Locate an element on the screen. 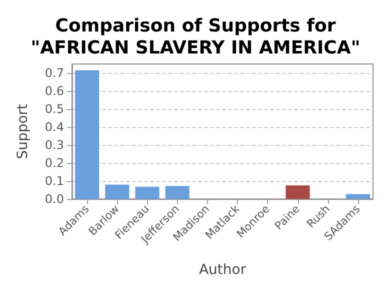  chart-title: Comparison of Supports for "AFRICAN SLAVERY IN AMERICA" is located at coordinates (195, 37).